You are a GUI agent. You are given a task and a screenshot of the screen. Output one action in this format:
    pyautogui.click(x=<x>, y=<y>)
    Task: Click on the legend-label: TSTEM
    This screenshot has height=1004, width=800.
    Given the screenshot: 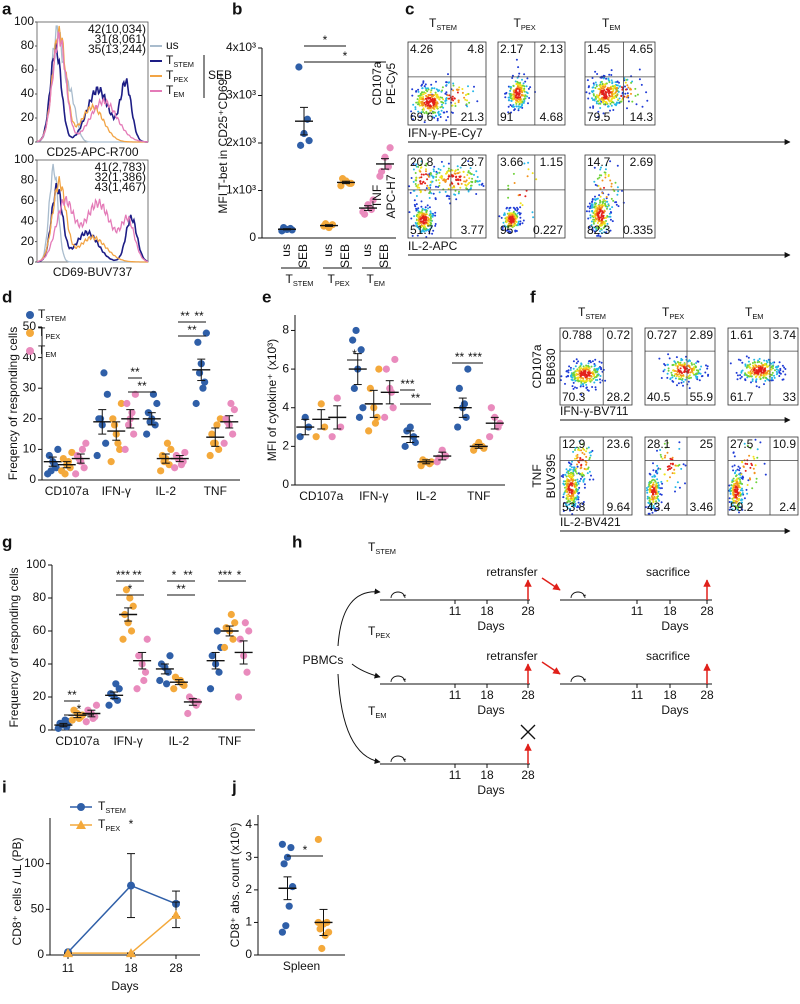 What is the action you would take?
    pyautogui.click(x=52, y=315)
    